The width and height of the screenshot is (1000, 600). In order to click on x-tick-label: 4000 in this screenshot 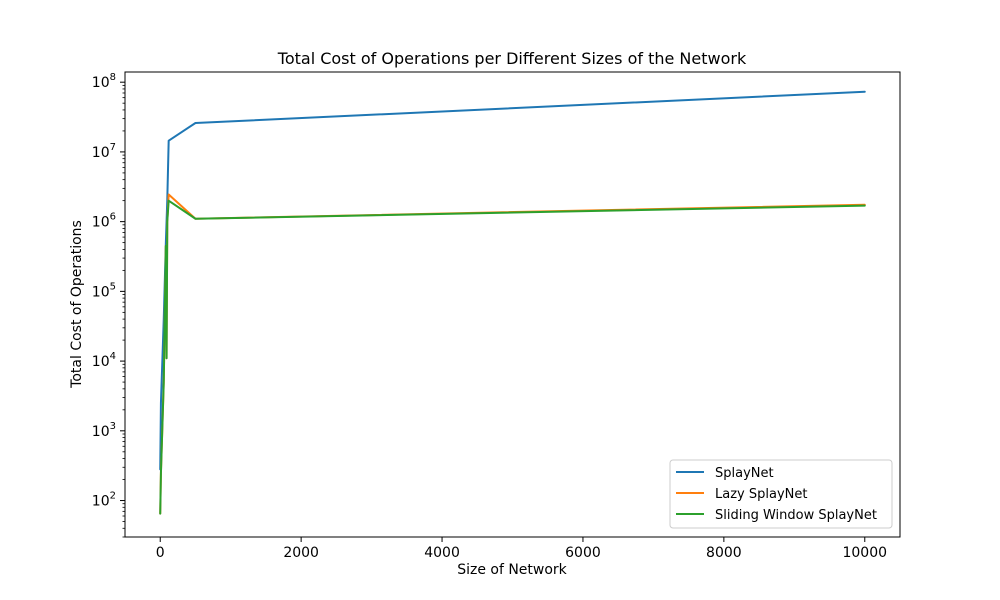, I will do `click(442, 553)`.